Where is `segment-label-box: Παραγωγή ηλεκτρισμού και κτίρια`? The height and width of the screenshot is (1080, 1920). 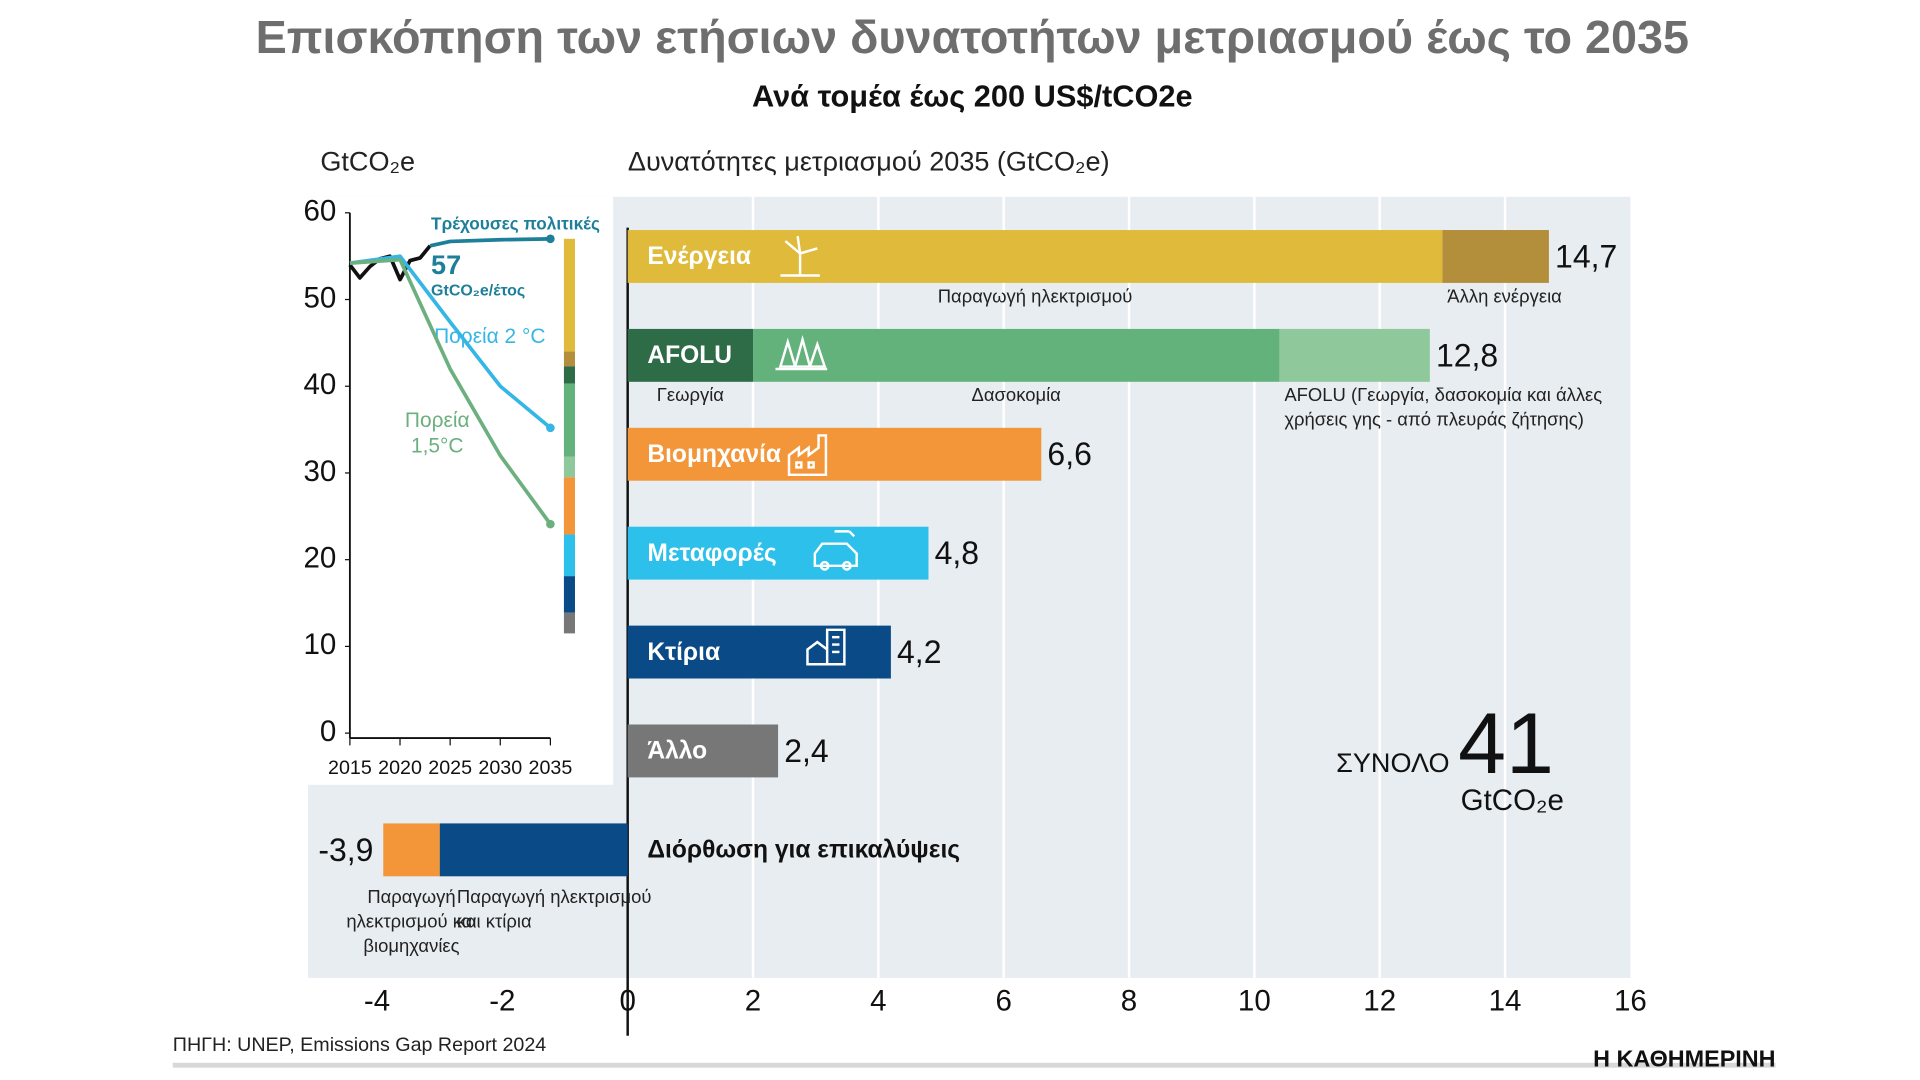 segment-label-box: Παραγωγή ηλεκτρισμού και κτίρια is located at coordinates (554, 910).